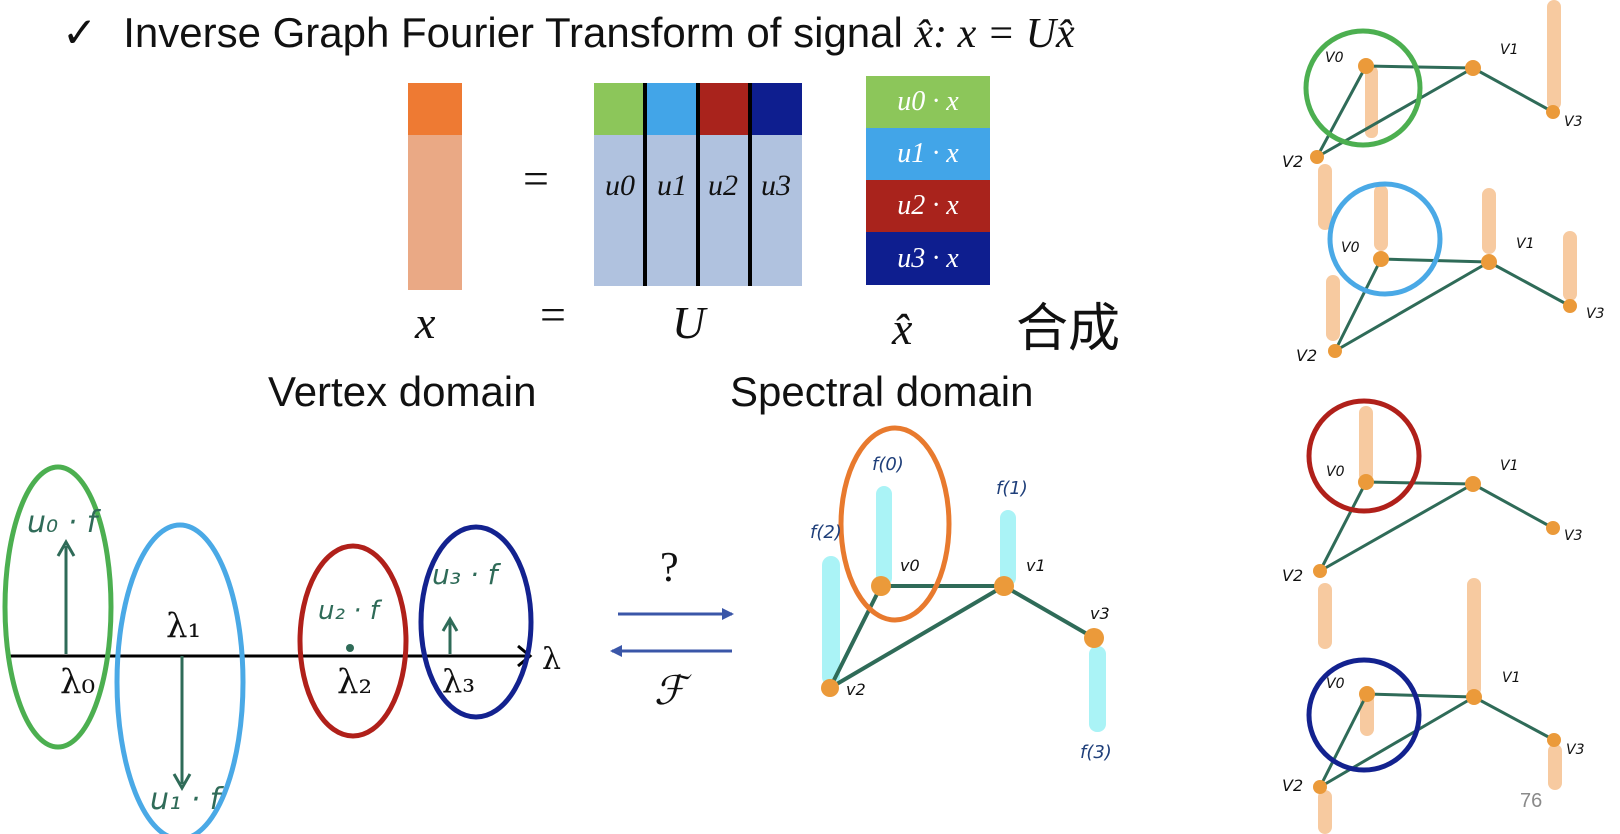 Image resolution: width=1620 pixels, height=834 pixels. I want to click on fourier-label: ℱ, so click(670, 691).